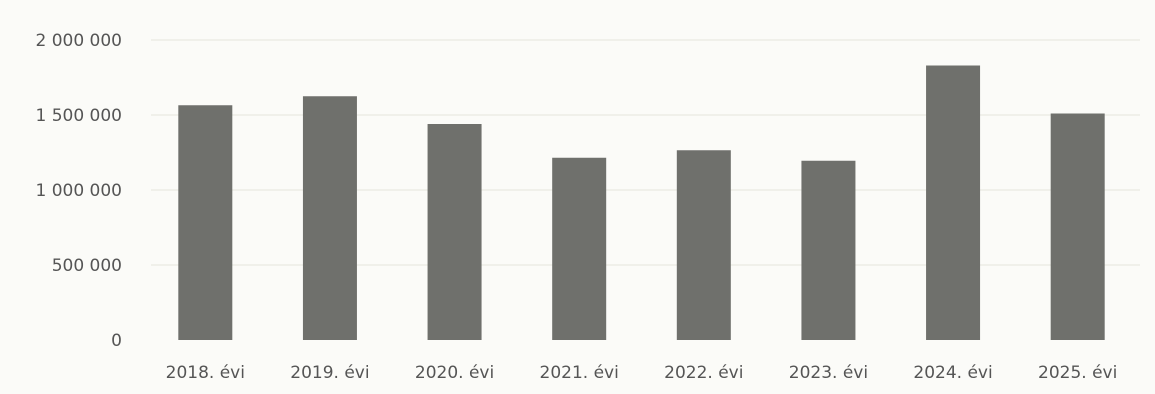  What do you see at coordinates (78, 41) in the screenshot?
I see `y-tick-label: 2 000 000` at bounding box center [78, 41].